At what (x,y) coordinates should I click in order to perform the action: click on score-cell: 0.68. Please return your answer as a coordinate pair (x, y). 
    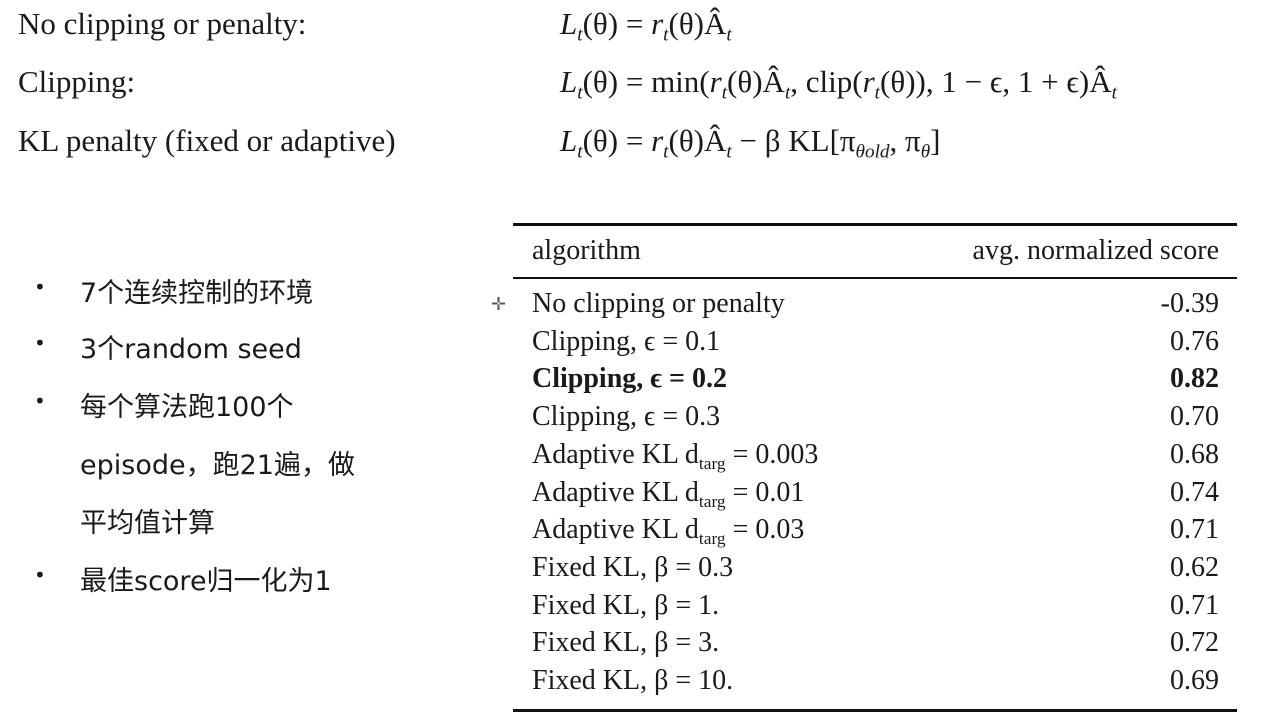
    Looking at the image, I should click on (1194, 454).